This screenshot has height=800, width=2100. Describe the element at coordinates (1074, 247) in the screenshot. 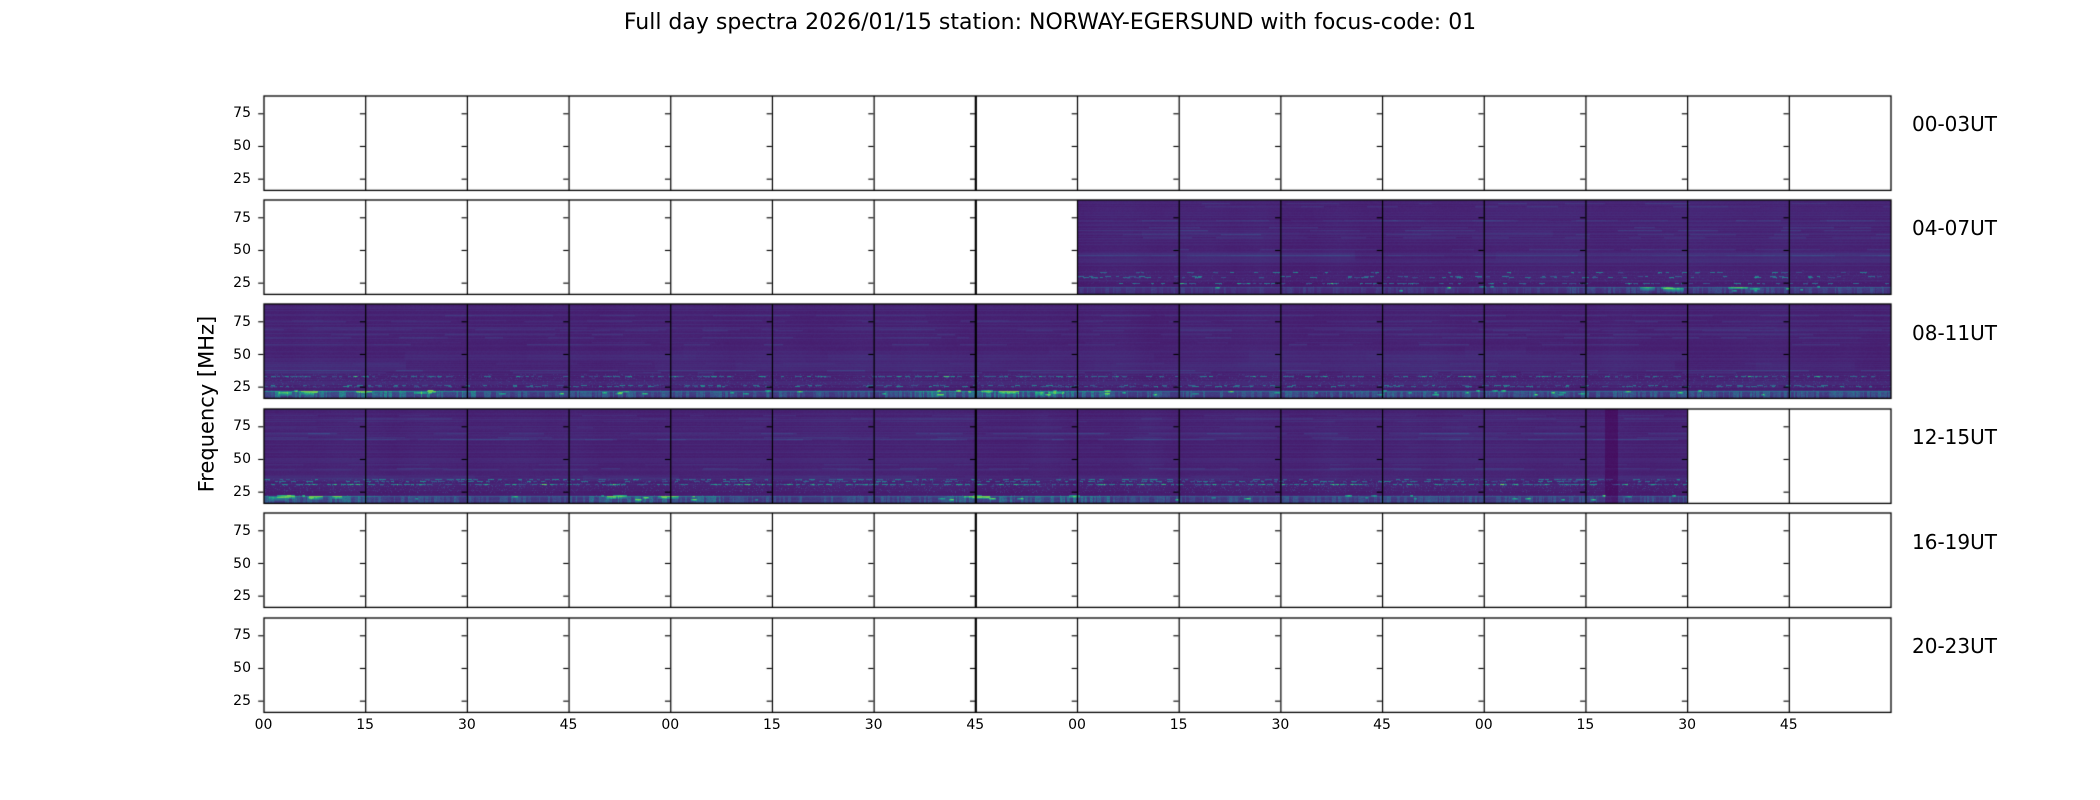

I see `spectrogram-row-04-07UT` at that location.